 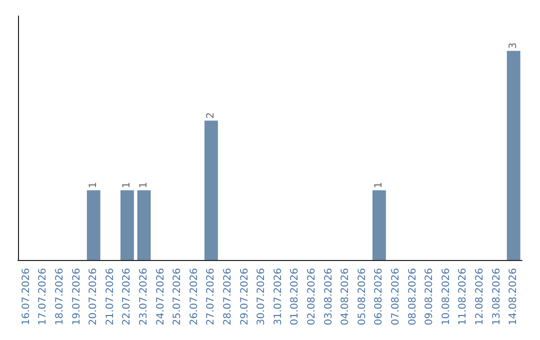 I want to click on x-tick-label: 24.07.2026, so click(x=160, y=297).